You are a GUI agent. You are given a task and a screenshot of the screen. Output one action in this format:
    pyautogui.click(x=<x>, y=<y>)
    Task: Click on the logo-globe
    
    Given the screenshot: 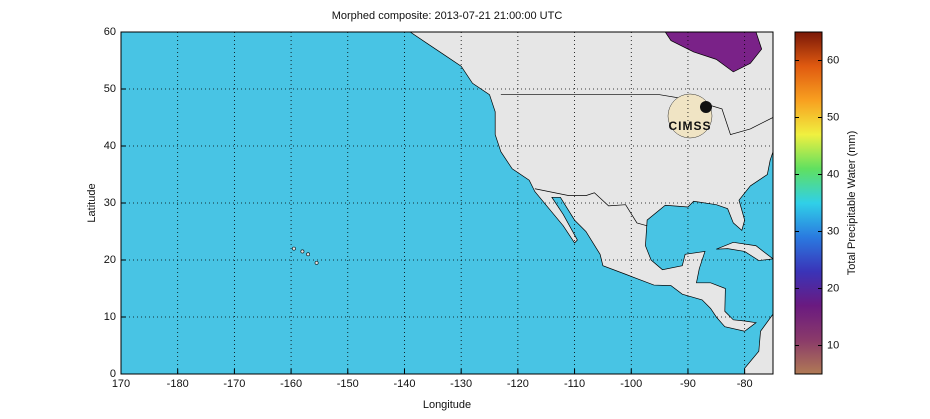 What is the action you would take?
    pyautogui.click(x=706, y=107)
    